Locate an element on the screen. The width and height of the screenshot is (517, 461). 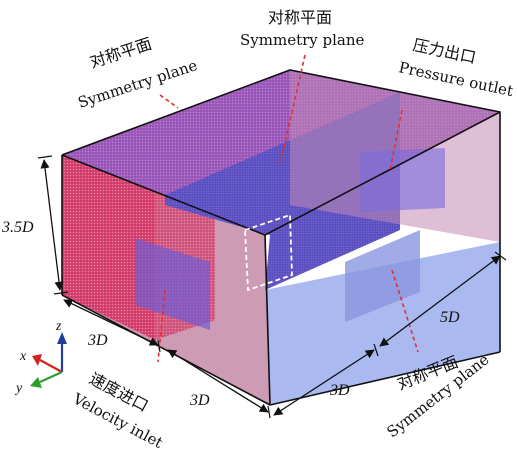
sym-left-cn: 对称平面 is located at coordinates (120, 53).